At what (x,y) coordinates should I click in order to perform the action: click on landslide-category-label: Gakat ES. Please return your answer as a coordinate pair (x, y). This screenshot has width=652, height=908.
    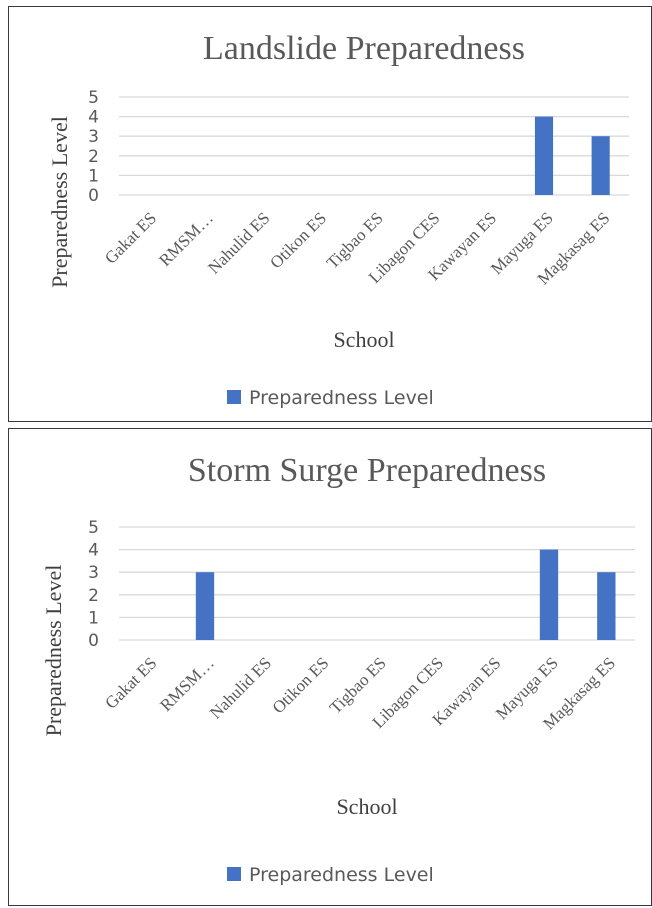
    Looking at the image, I should click on (130, 237).